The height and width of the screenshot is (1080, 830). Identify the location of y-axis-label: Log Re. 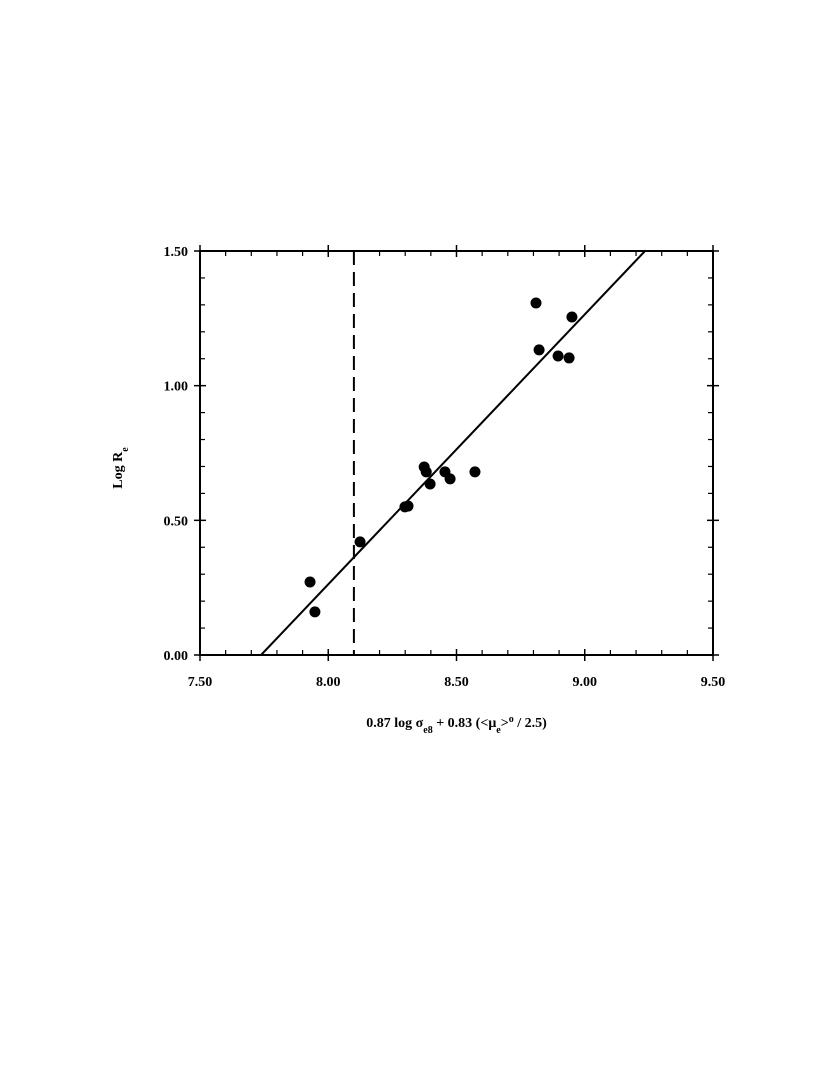
(121, 468).